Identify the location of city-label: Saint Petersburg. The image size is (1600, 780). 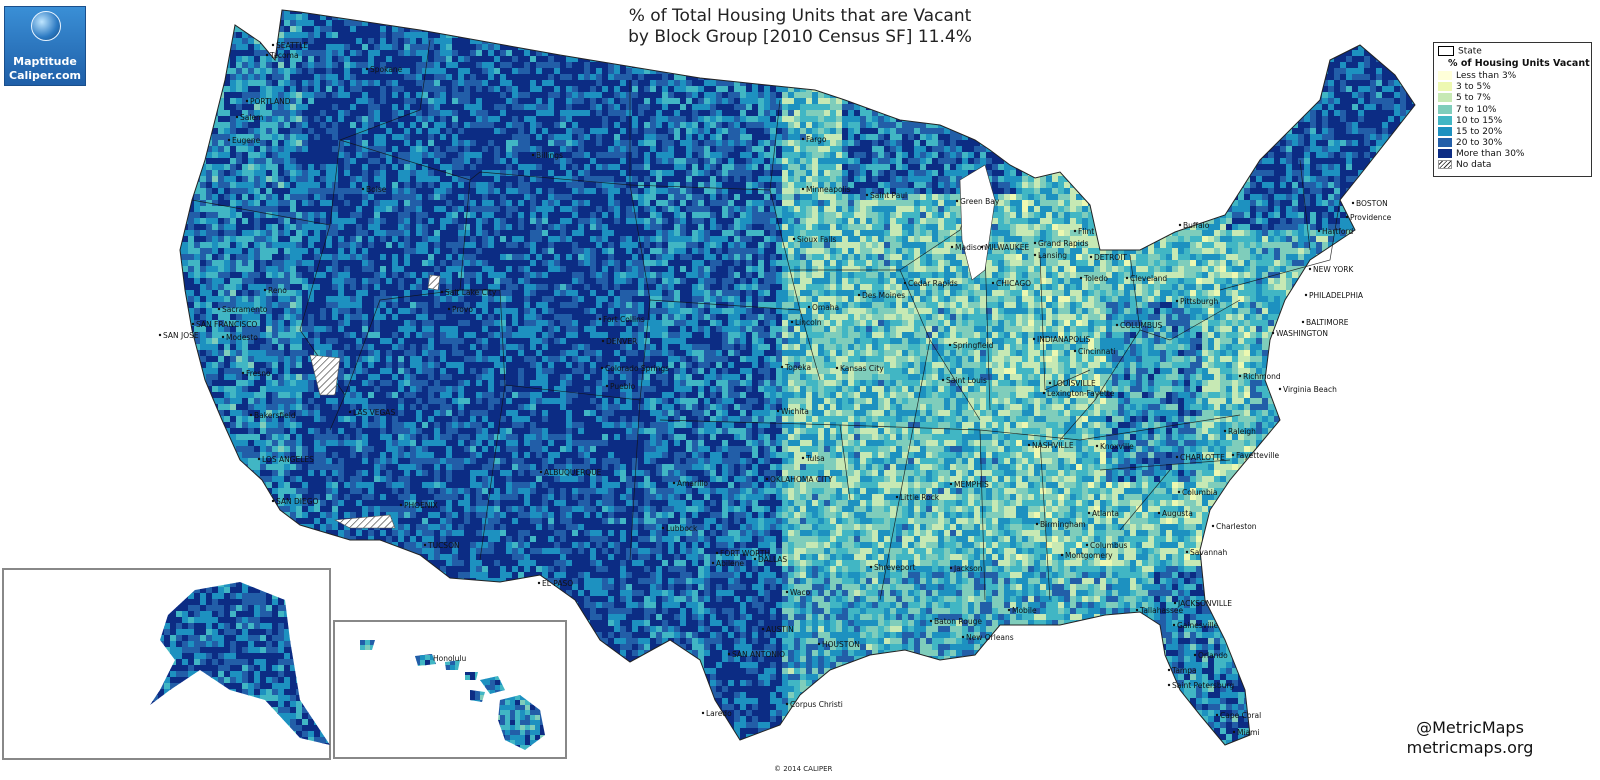
(1203, 685).